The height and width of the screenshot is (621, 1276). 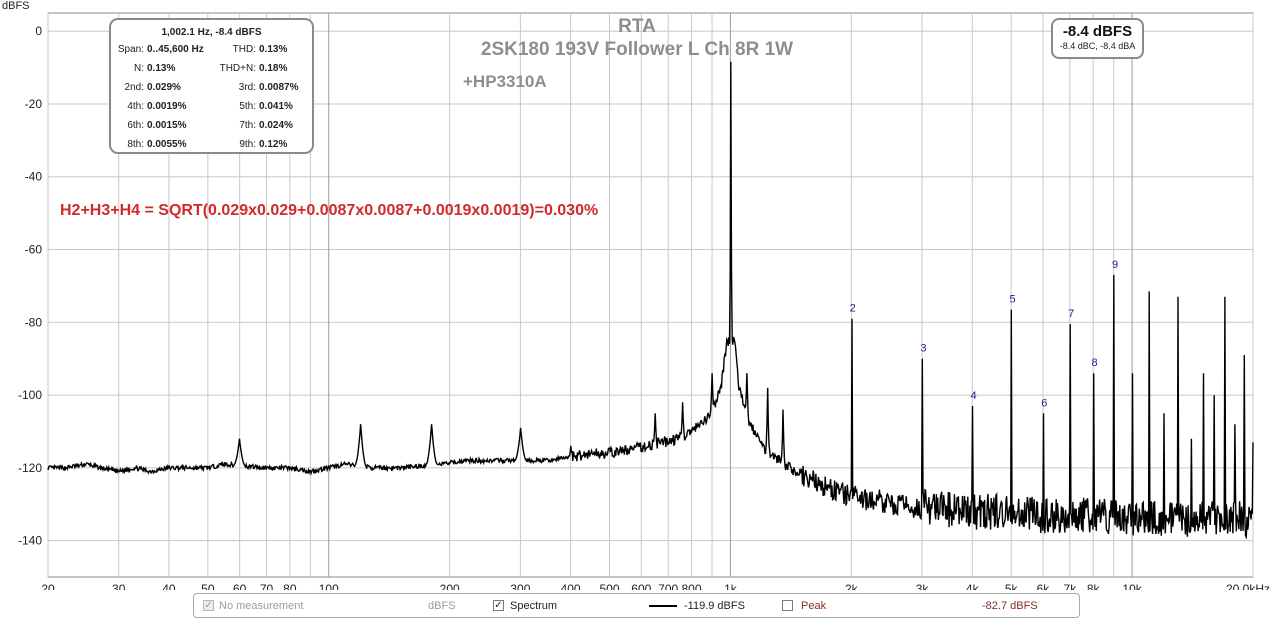 What do you see at coordinates (498, 605) in the screenshot?
I see `spectrum-checkbox: ✓` at bounding box center [498, 605].